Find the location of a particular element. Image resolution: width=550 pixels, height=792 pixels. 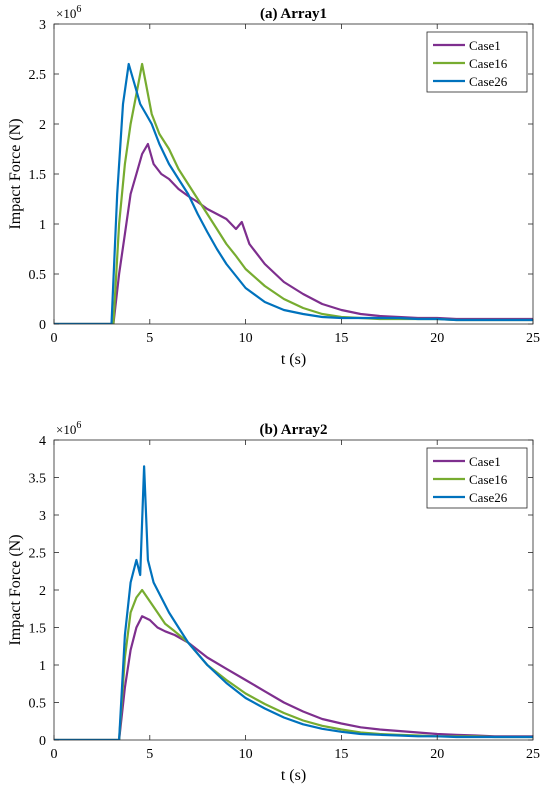

chart-title: (a) Array1 is located at coordinates (293, 14).